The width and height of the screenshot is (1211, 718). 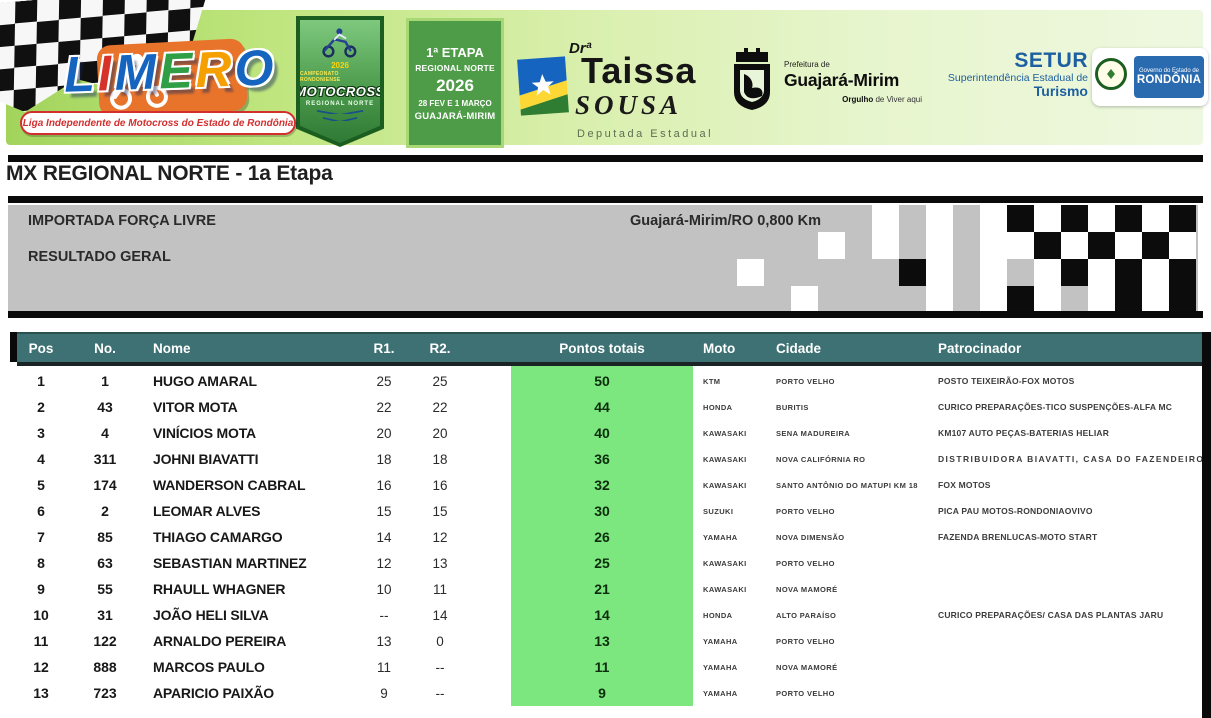 I want to click on cell-nome: RHAULL WHAGNER, so click(x=219, y=589).